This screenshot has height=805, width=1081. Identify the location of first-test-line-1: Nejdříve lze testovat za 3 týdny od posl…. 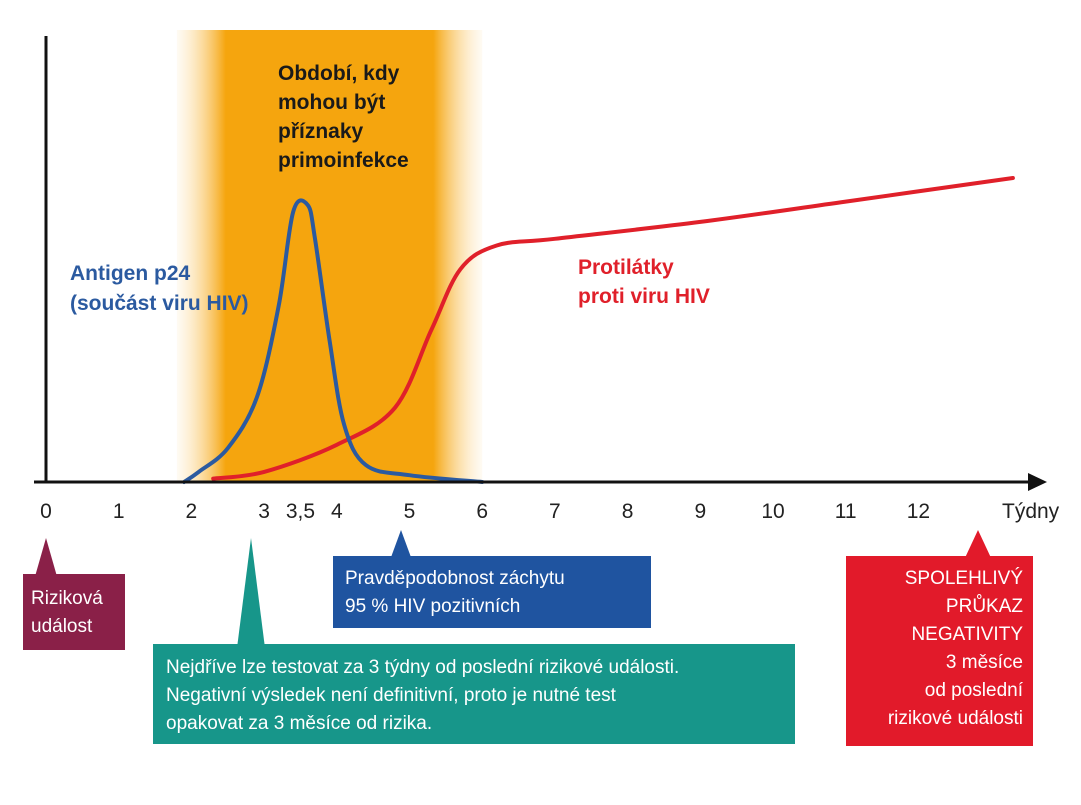
(422, 667).